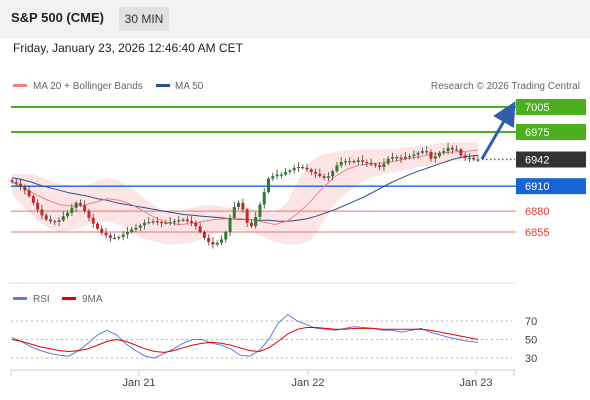  What do you see at coordinates (88, 86) in the screenshot?
I see `ma20-legend-label: MA 20 + Bollinger Bands` at bounding box center [88, 86].